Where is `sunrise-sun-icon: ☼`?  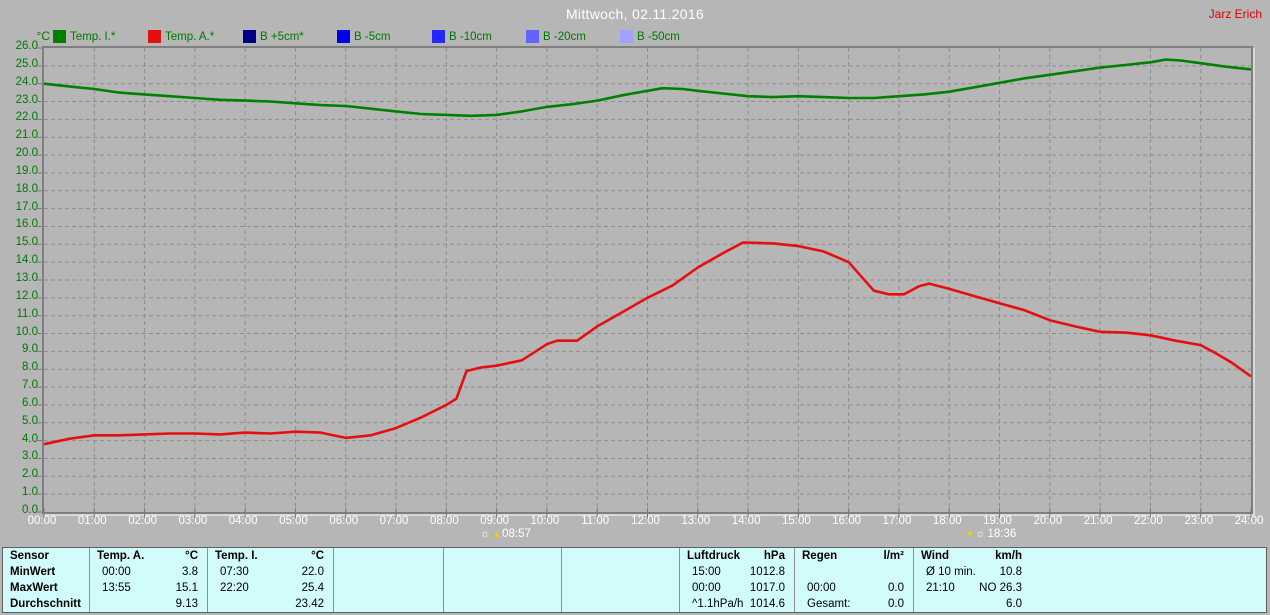
sunrise-sun-icon: ☼ is located at coordinates (485, 534).